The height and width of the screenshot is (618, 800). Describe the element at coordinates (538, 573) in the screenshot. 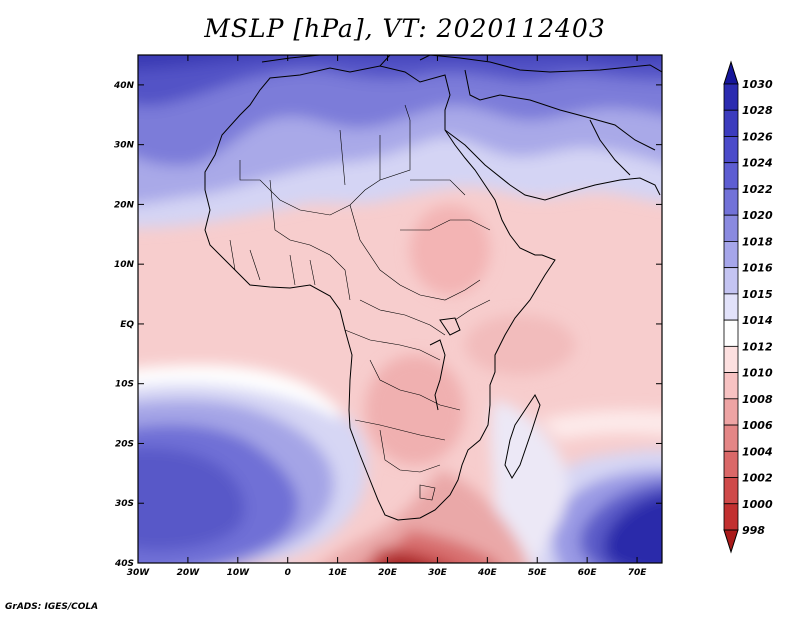

I see `lon-label: 50E` at that location.